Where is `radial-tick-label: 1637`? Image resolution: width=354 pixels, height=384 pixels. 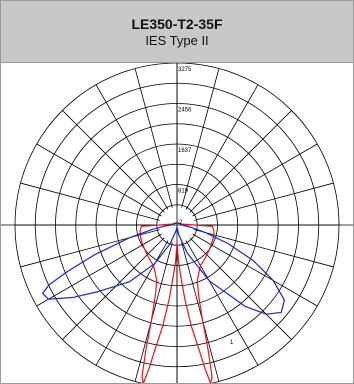
radial-tick-label: 1637 is located at coordinates (185, 151).